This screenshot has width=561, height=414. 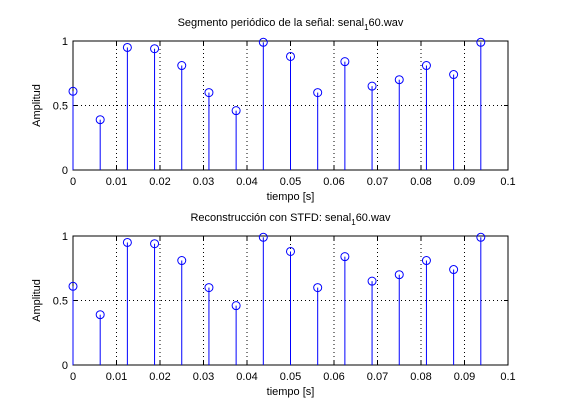 What do you see at coordinates (37, 300) in the screenshot?
I see `chart-1-y-axis-label: Amplitud` at bounding box center [37, 300].